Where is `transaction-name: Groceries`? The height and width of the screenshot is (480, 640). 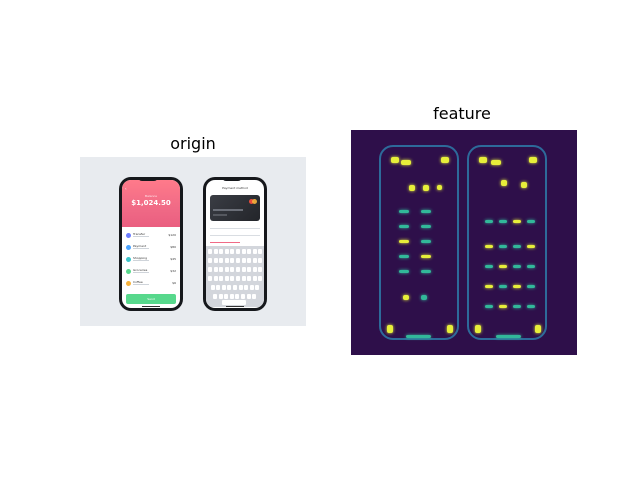
transaction-name: Groceries is located at coordinates (140, 270).